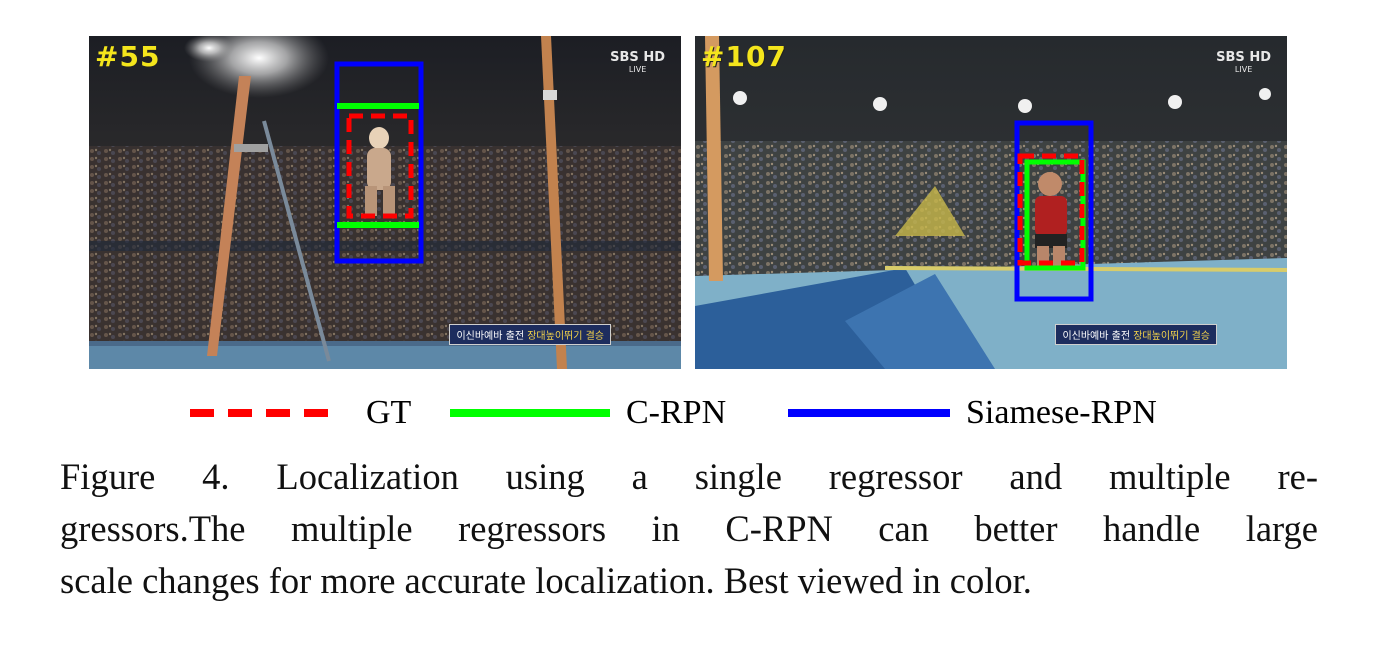 Image resolution: width=1376 pixels, height=646 pixels. What do you see at coordinates (380, 171) in the screenshot?
I see `athlete-left` at bounding box center [380, 171].